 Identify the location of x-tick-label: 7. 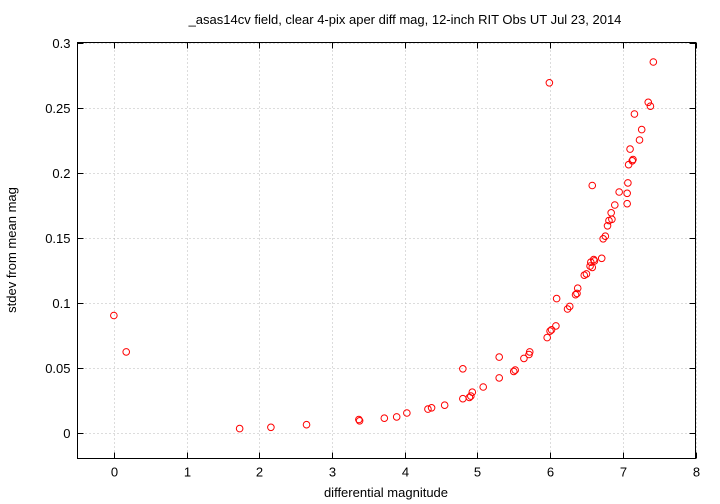
(623, 472).